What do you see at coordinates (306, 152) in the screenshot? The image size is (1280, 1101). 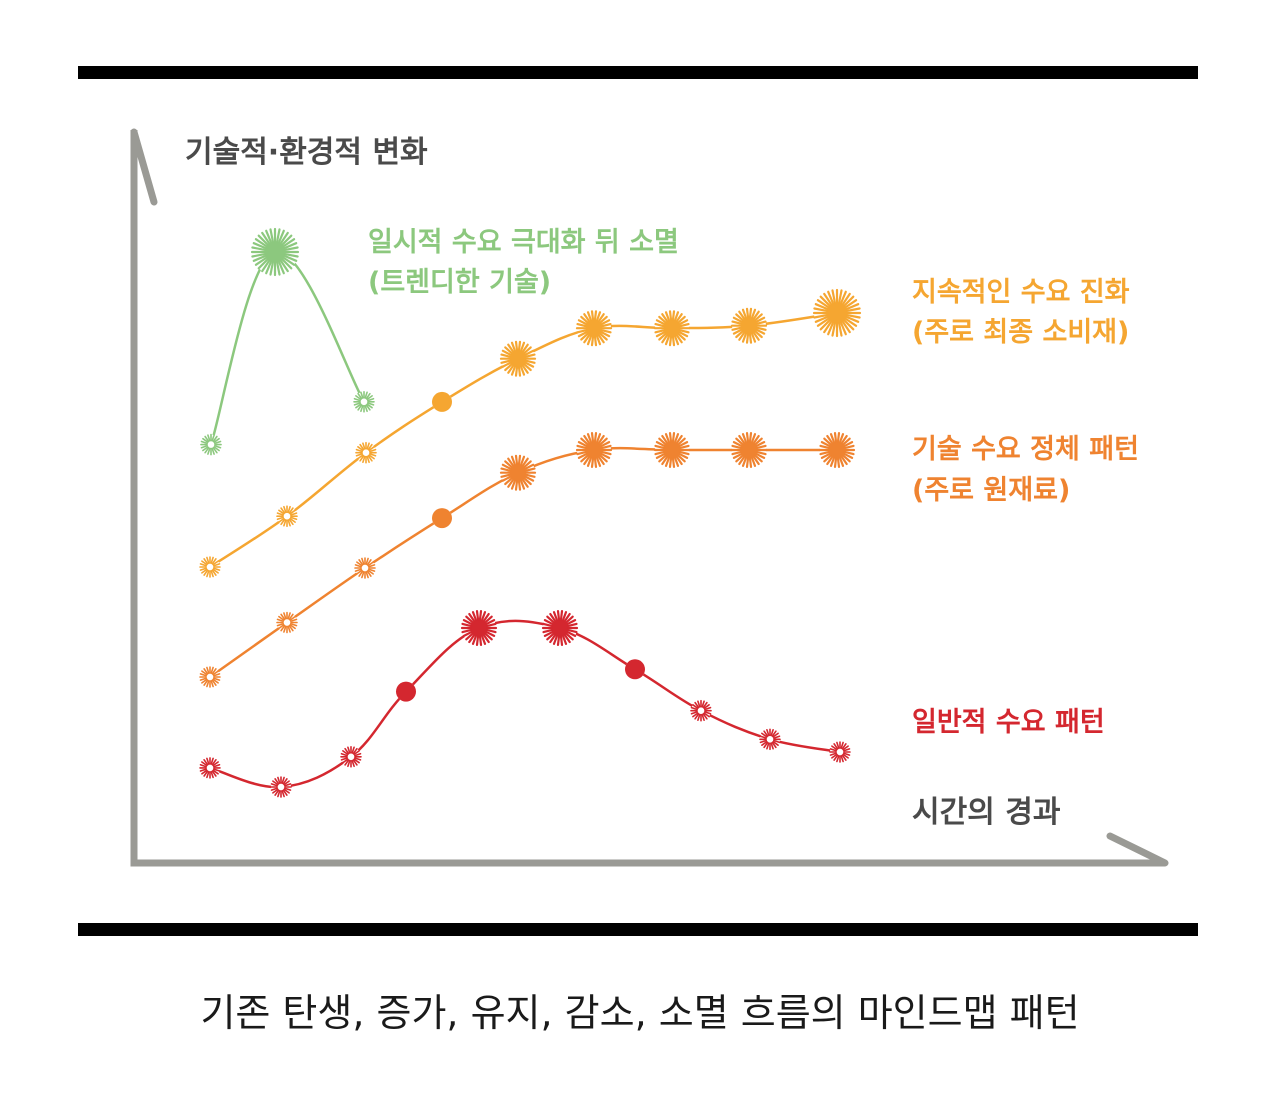 I see `y-axis-label: 기술적·환경적 변화` at bounding box center [306, 152].